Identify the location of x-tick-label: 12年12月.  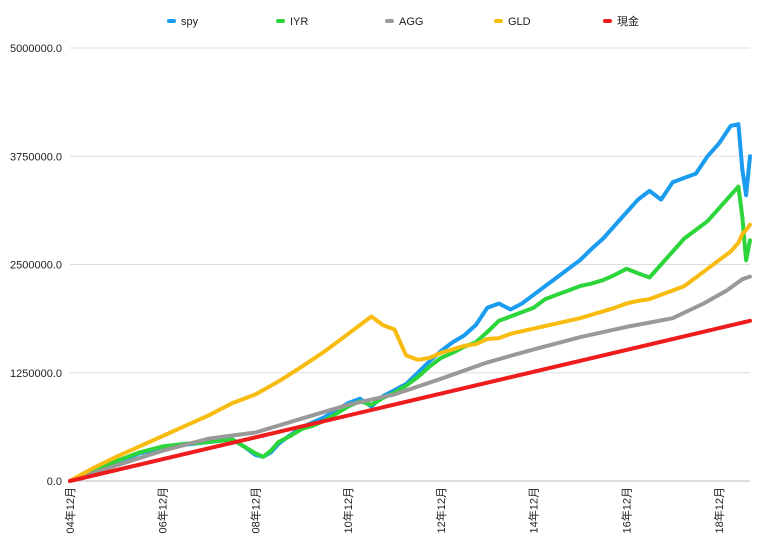
(441, 510).